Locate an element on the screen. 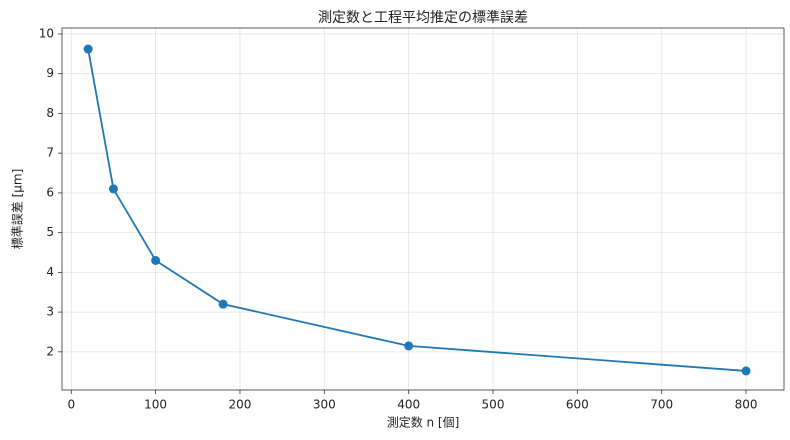 This screenshot has height=440, width=790. x-tick-label: 800 is located at coordinates (746, 405).